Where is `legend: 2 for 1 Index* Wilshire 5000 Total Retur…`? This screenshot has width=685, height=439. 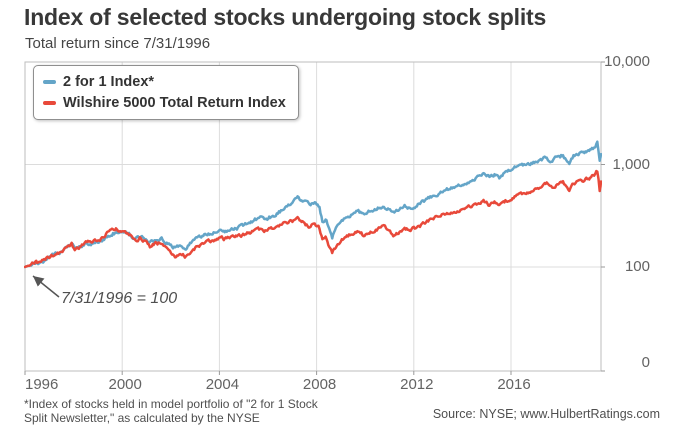 legend: 2 for 1 Index* Wilshire 5000 Total Retur… is located at coordinates (166, 92).